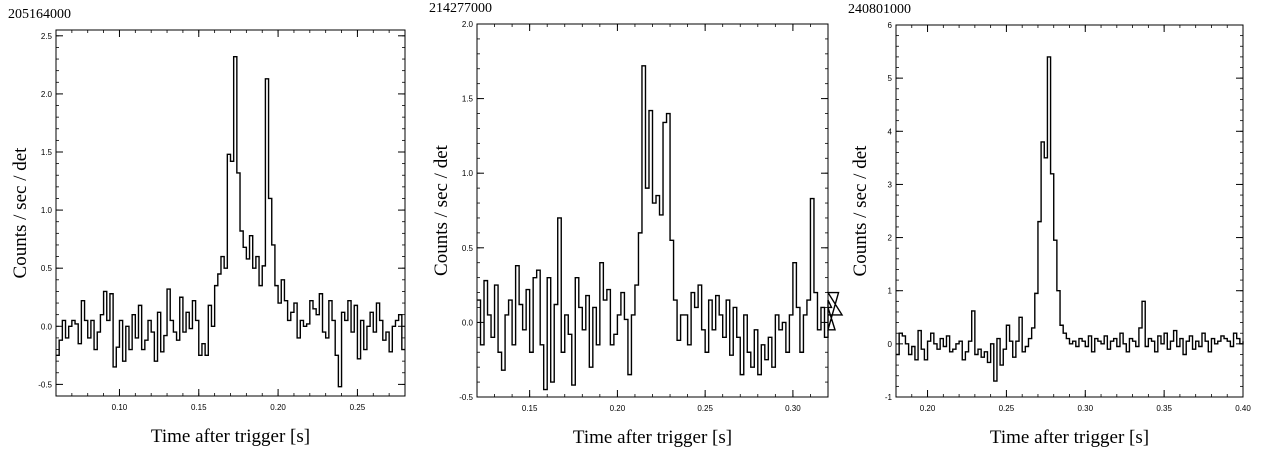 This screenshot has width=1265, height=451. Describe the element at coordinates (47, 36) in the screenshot. I see `y-tick-label: 2.5` at that location.